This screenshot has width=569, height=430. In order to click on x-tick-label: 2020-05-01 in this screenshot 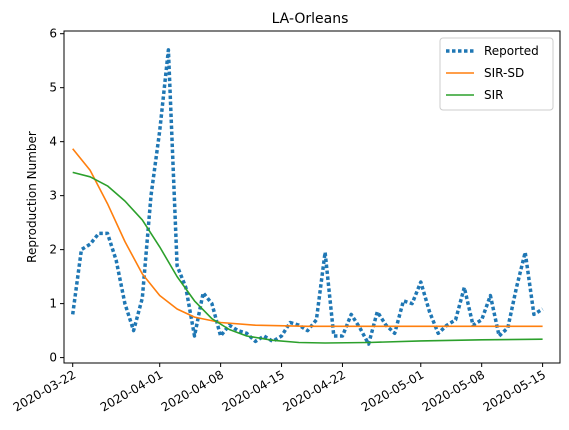, I will do `click(392, 390)`.